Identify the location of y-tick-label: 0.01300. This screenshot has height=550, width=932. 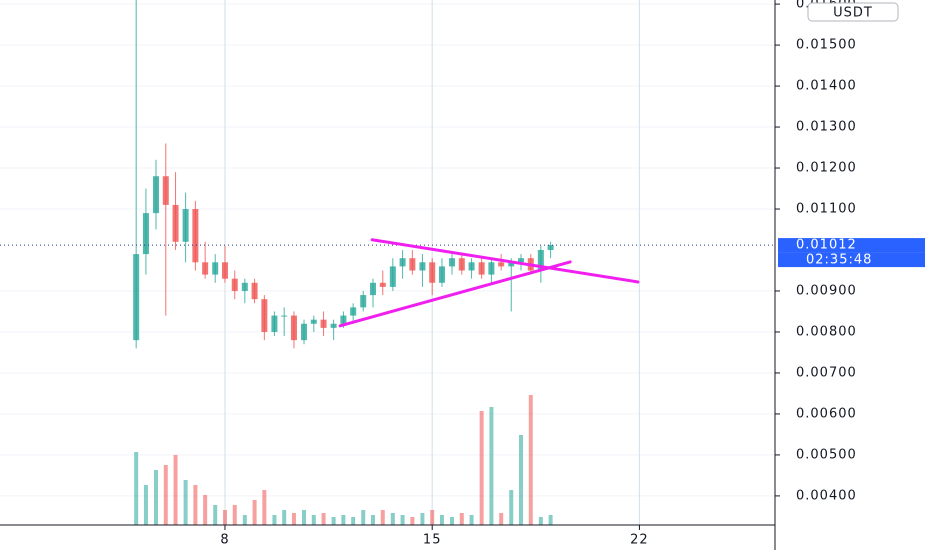
(826, 127).